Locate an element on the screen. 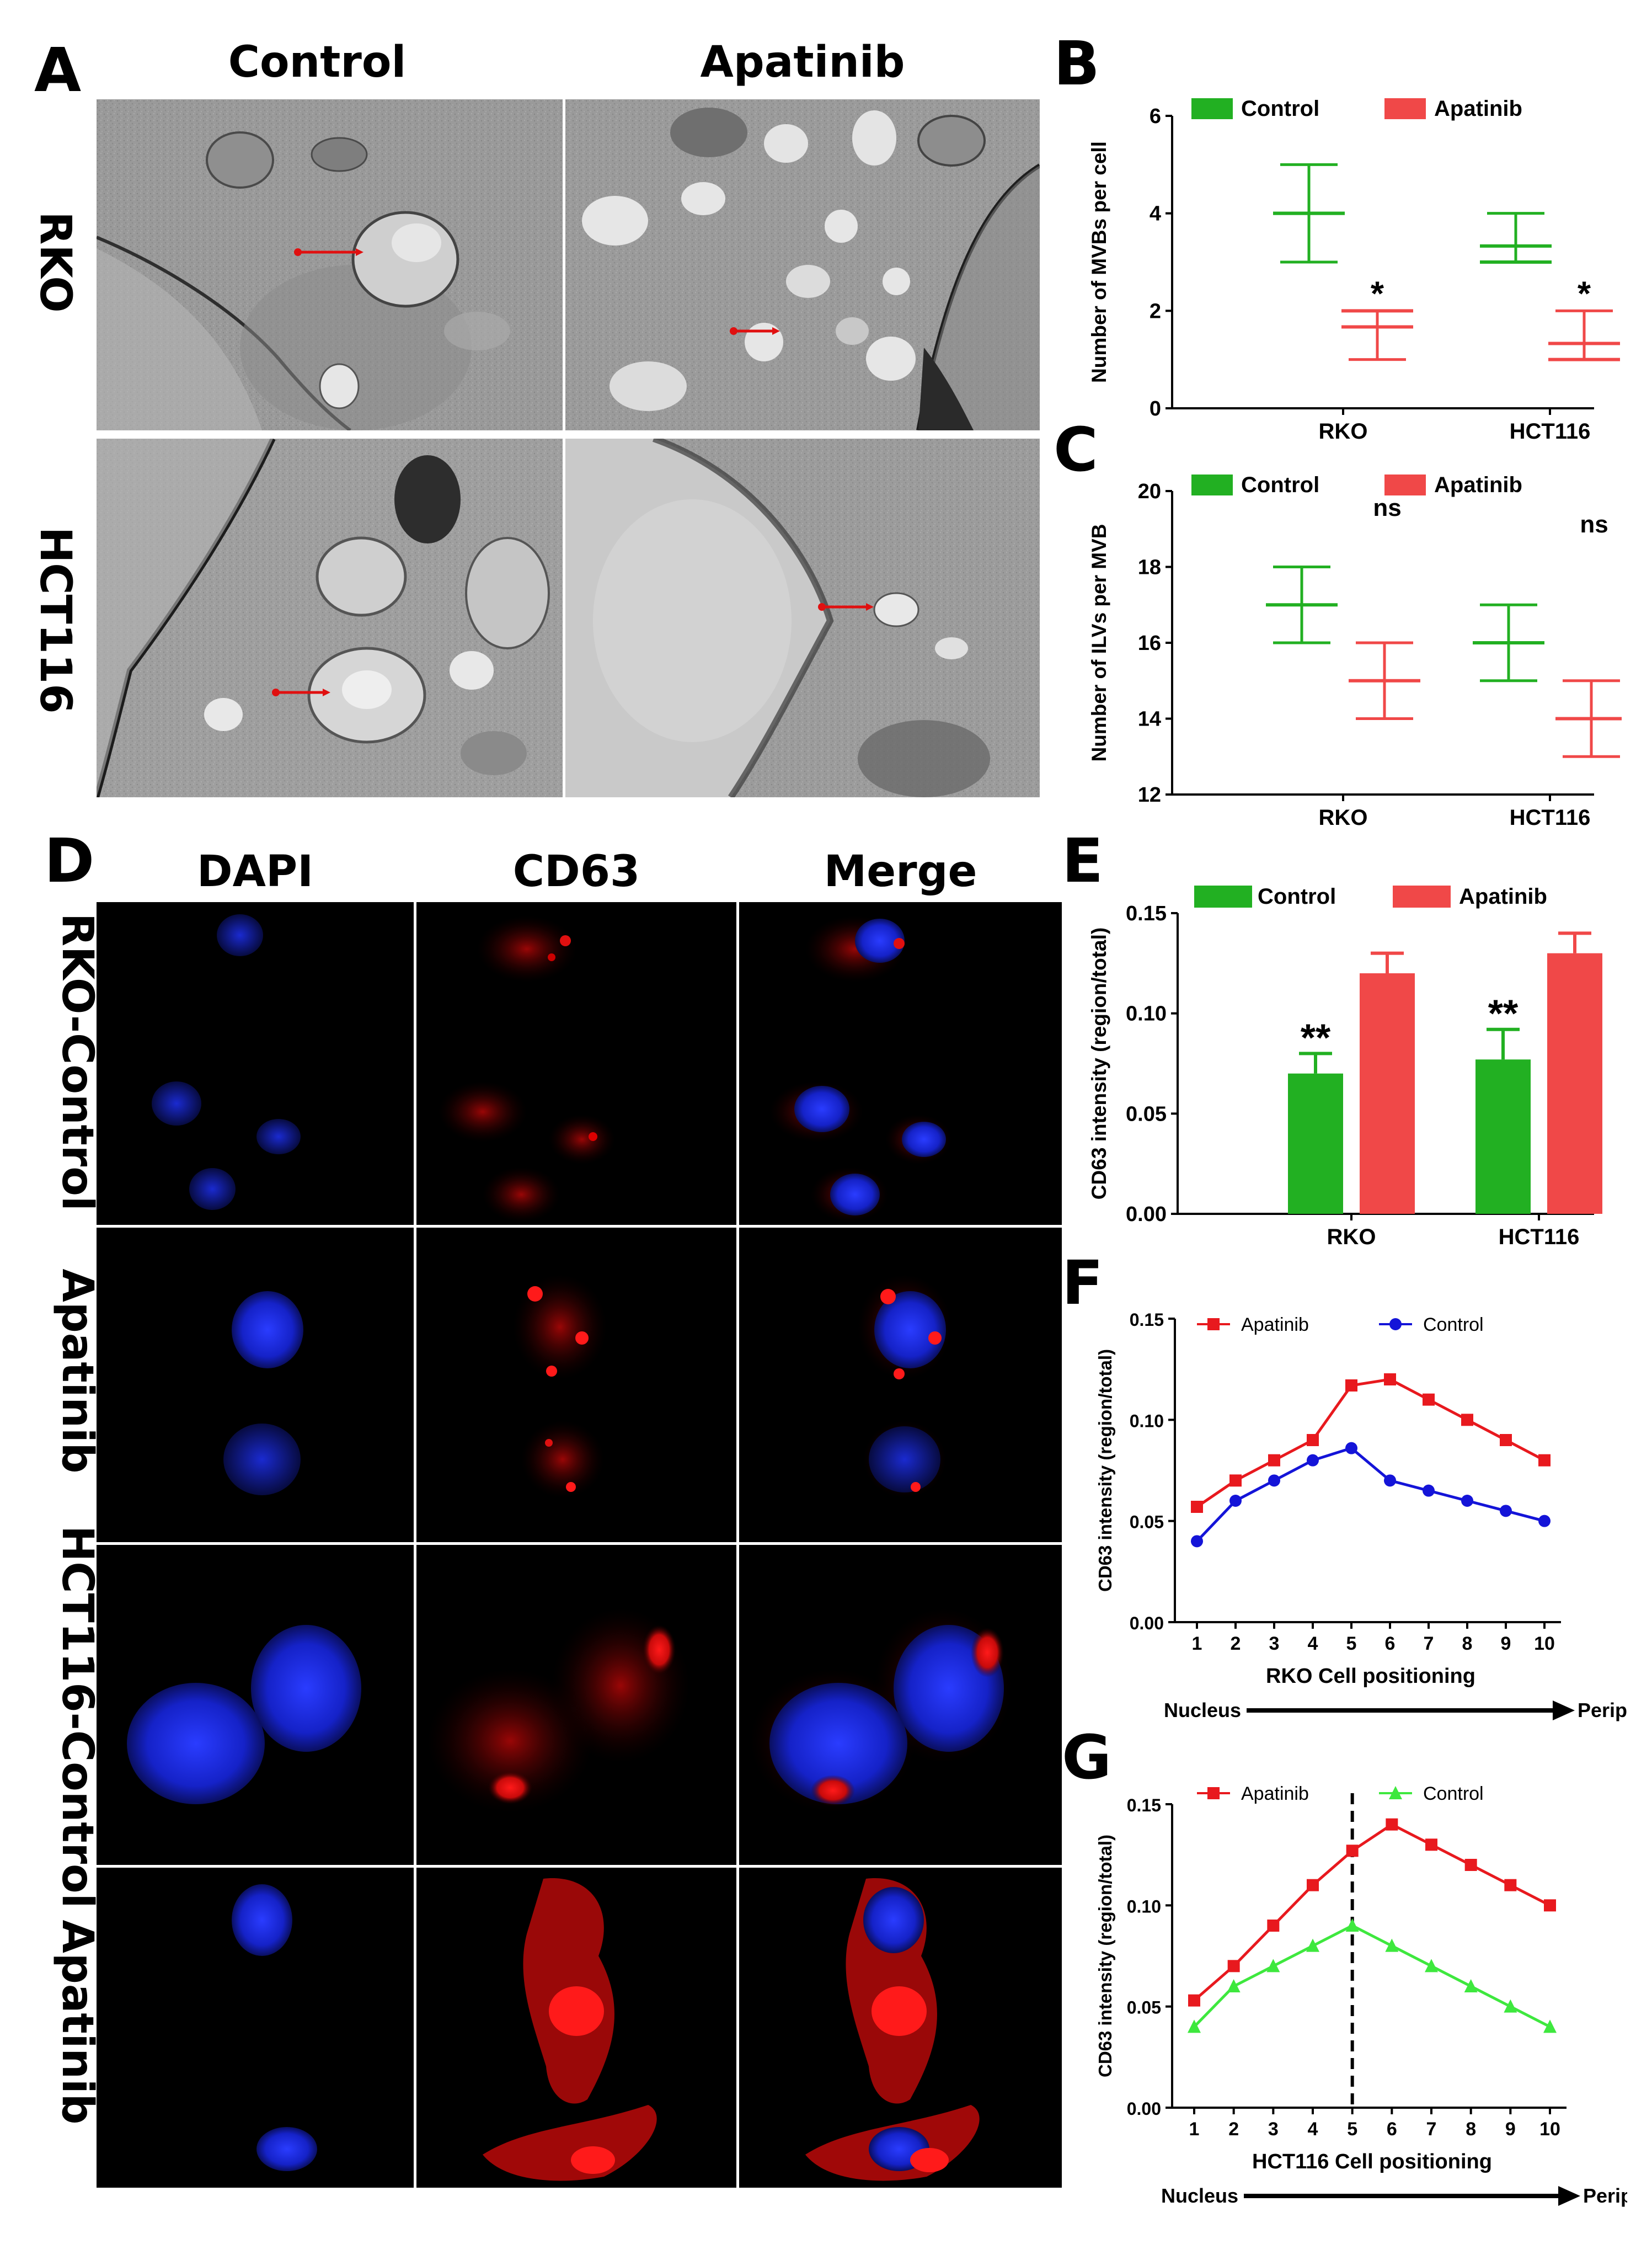 The height and width of the screenshot is (2255, 1652). em-image-rko-control is located at coordinates (330, 264).